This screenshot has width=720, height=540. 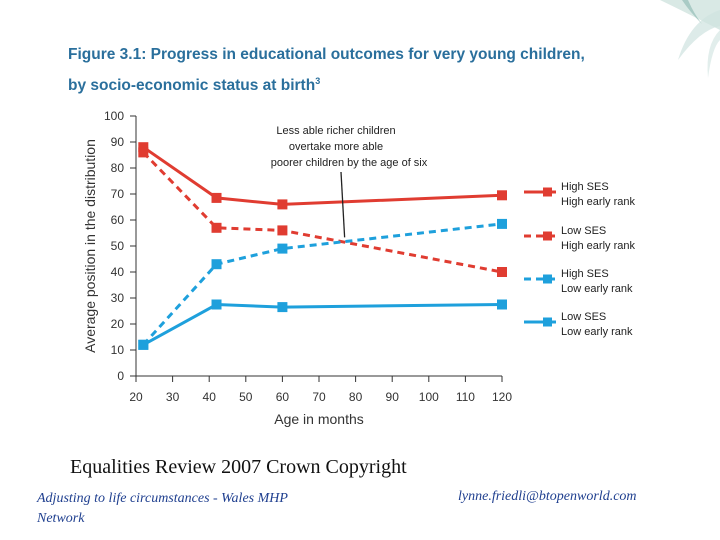 I want to click on footer-email: lynne.friedli@btopenworld.com, so click(x=547, y=496).